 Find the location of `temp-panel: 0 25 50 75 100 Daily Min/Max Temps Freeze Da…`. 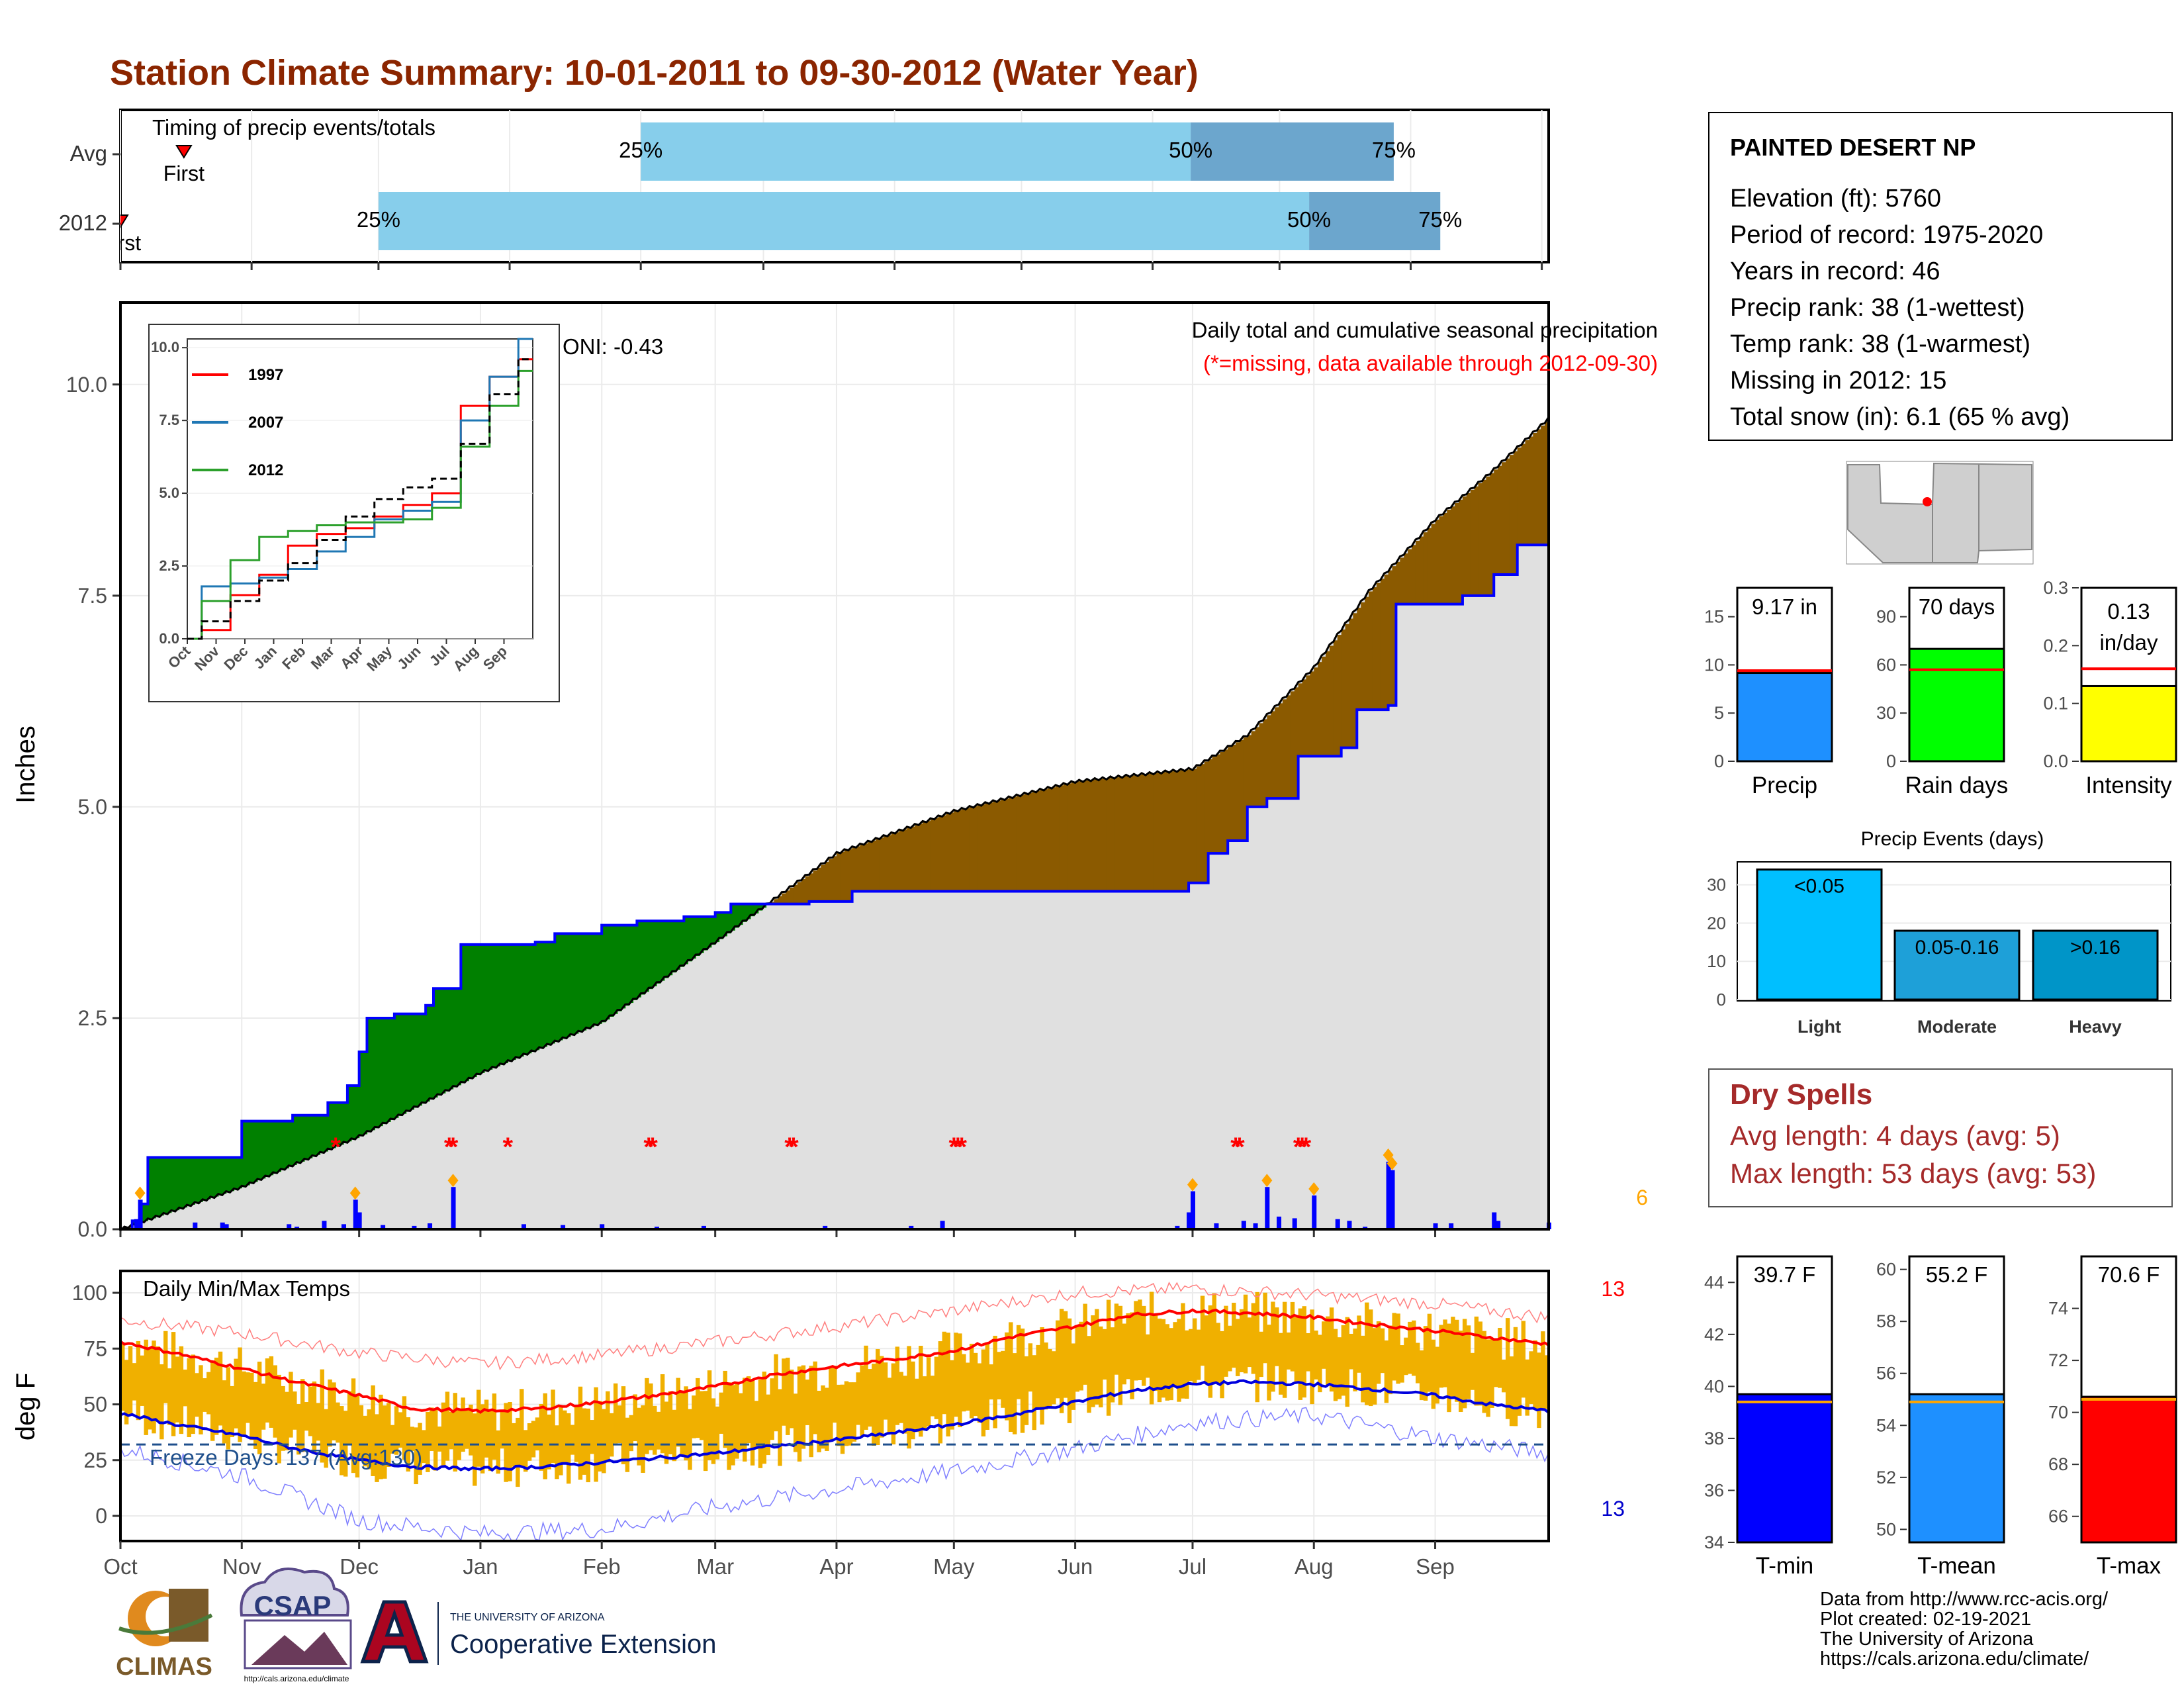

temp-panel: 0 25 50 75 100 Daily Min/Max Temps Freeze Da… is located at coordinates (818, 1424).